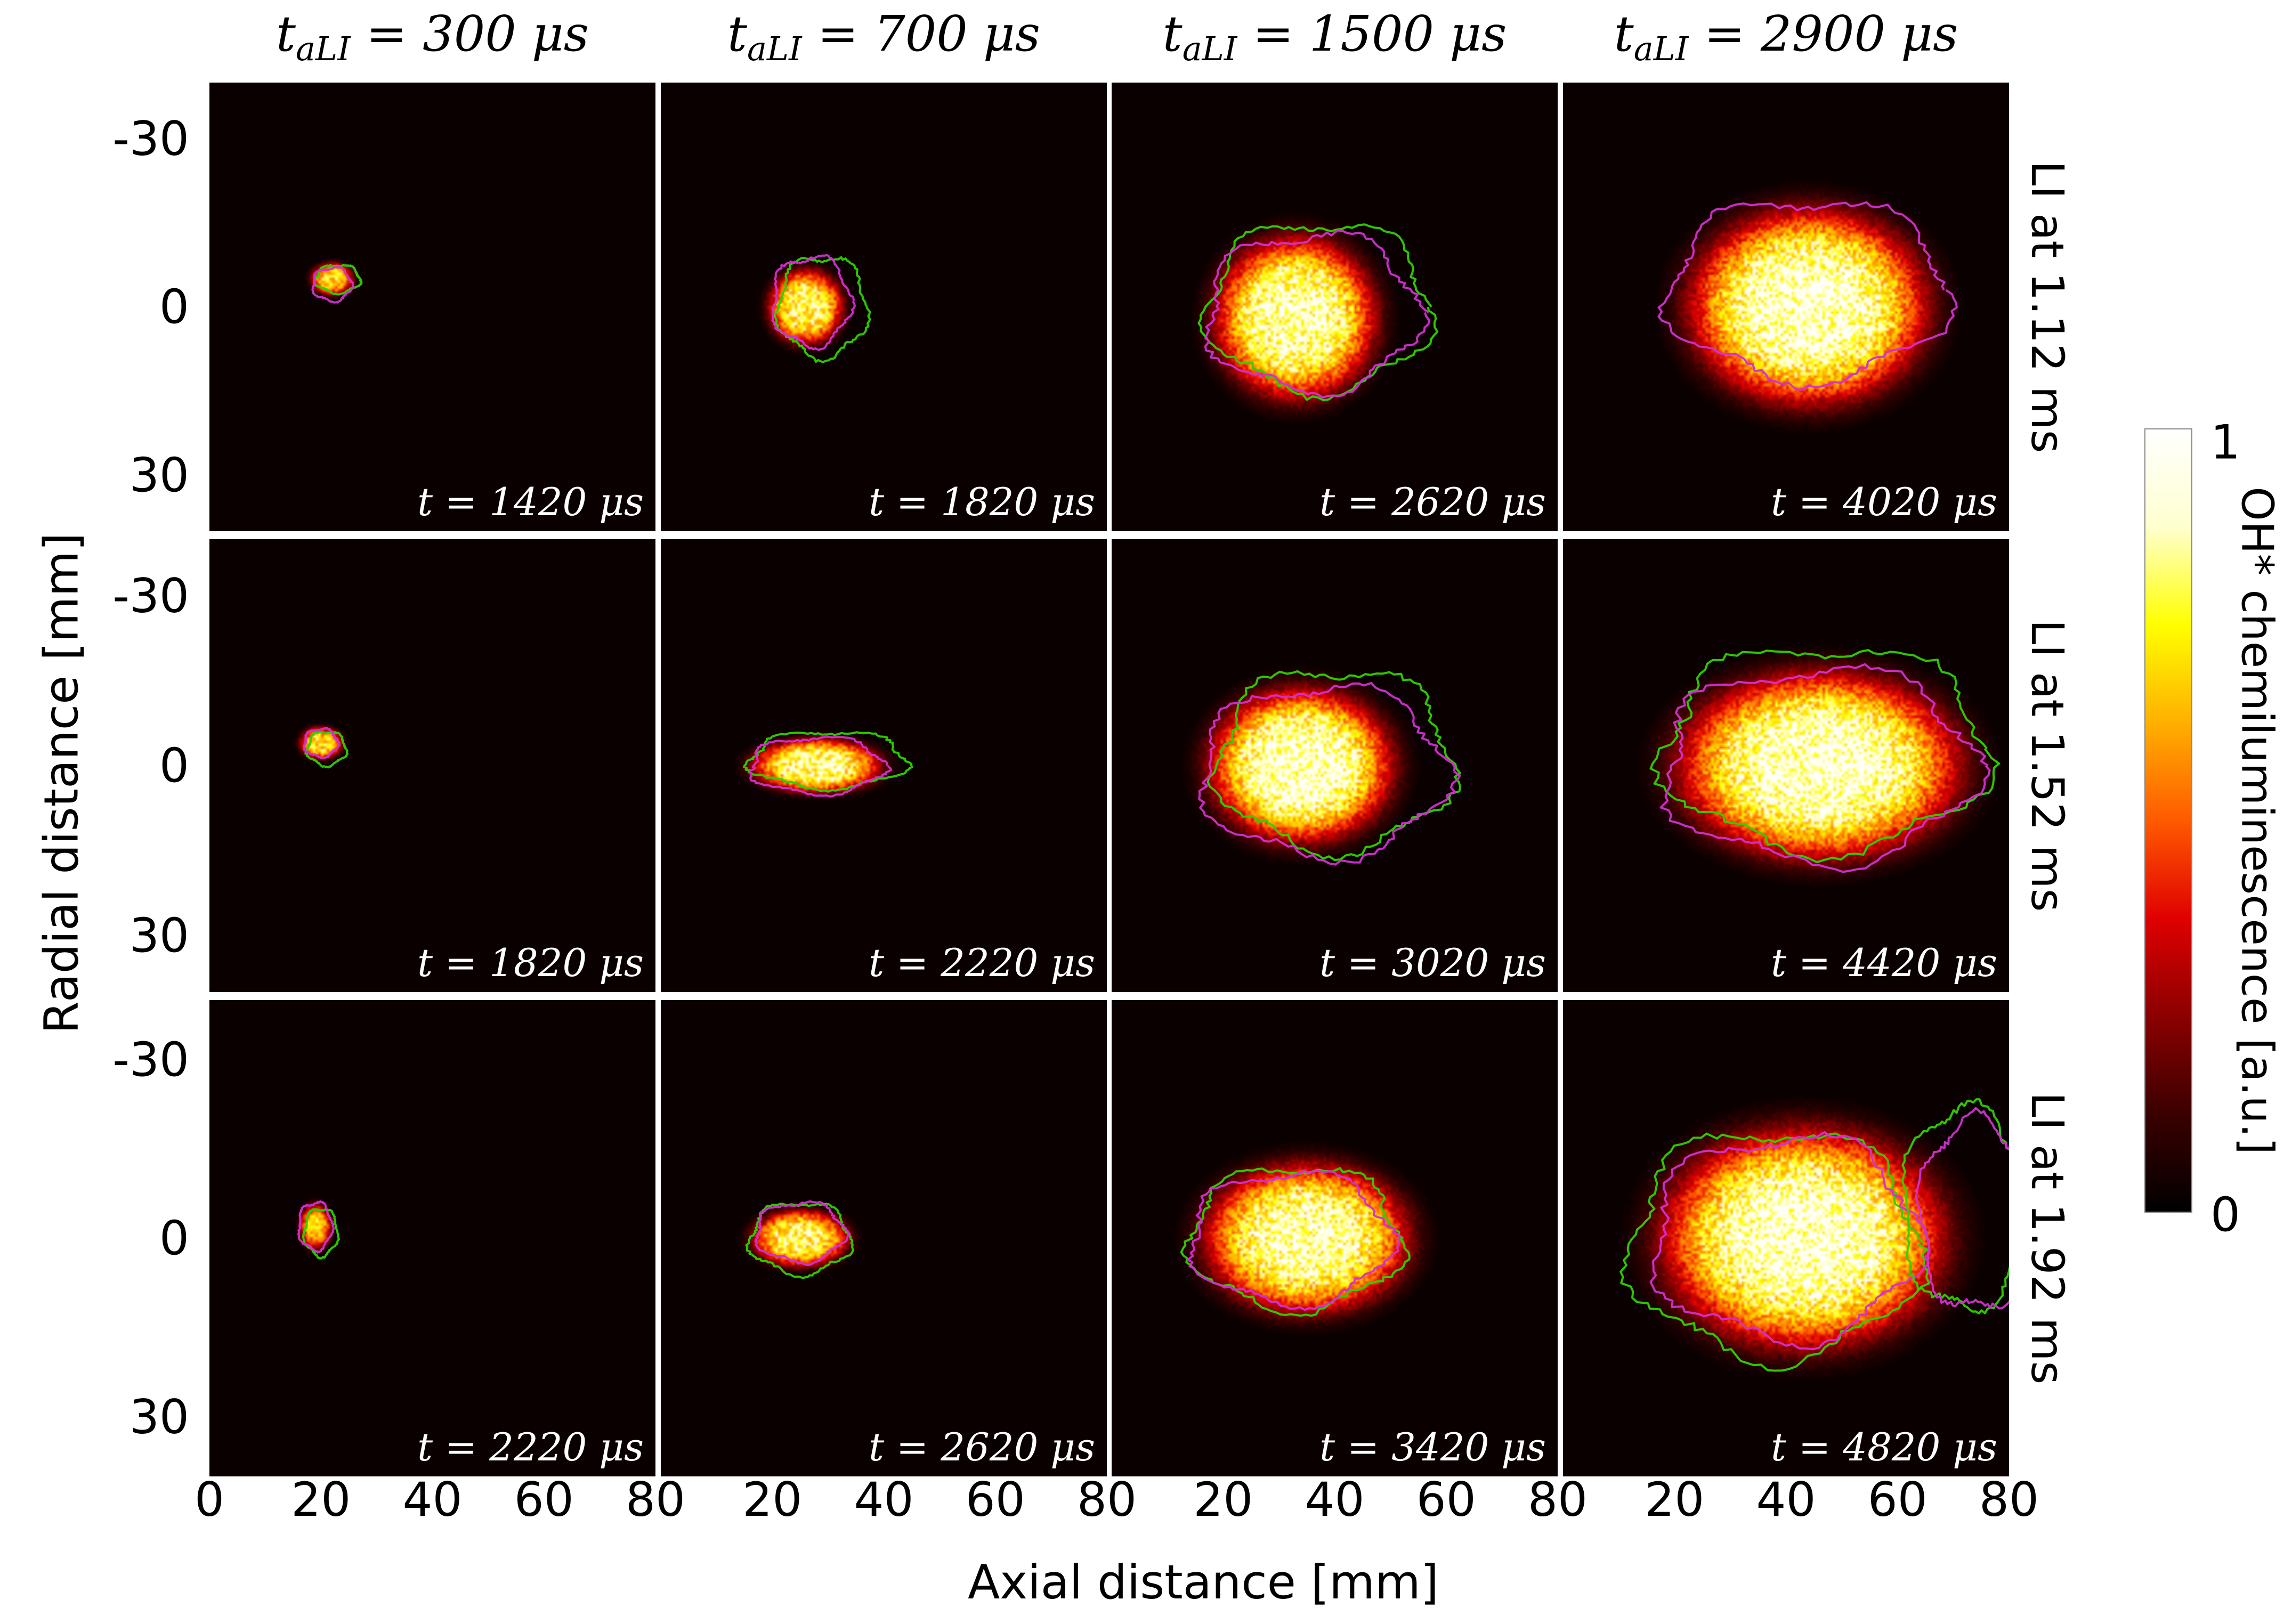  What do you see at coordinates (2047, 307) in the screenshot?
I see `row-label-1: LI at 1.12 ms` at bounding box center [2047, 307].